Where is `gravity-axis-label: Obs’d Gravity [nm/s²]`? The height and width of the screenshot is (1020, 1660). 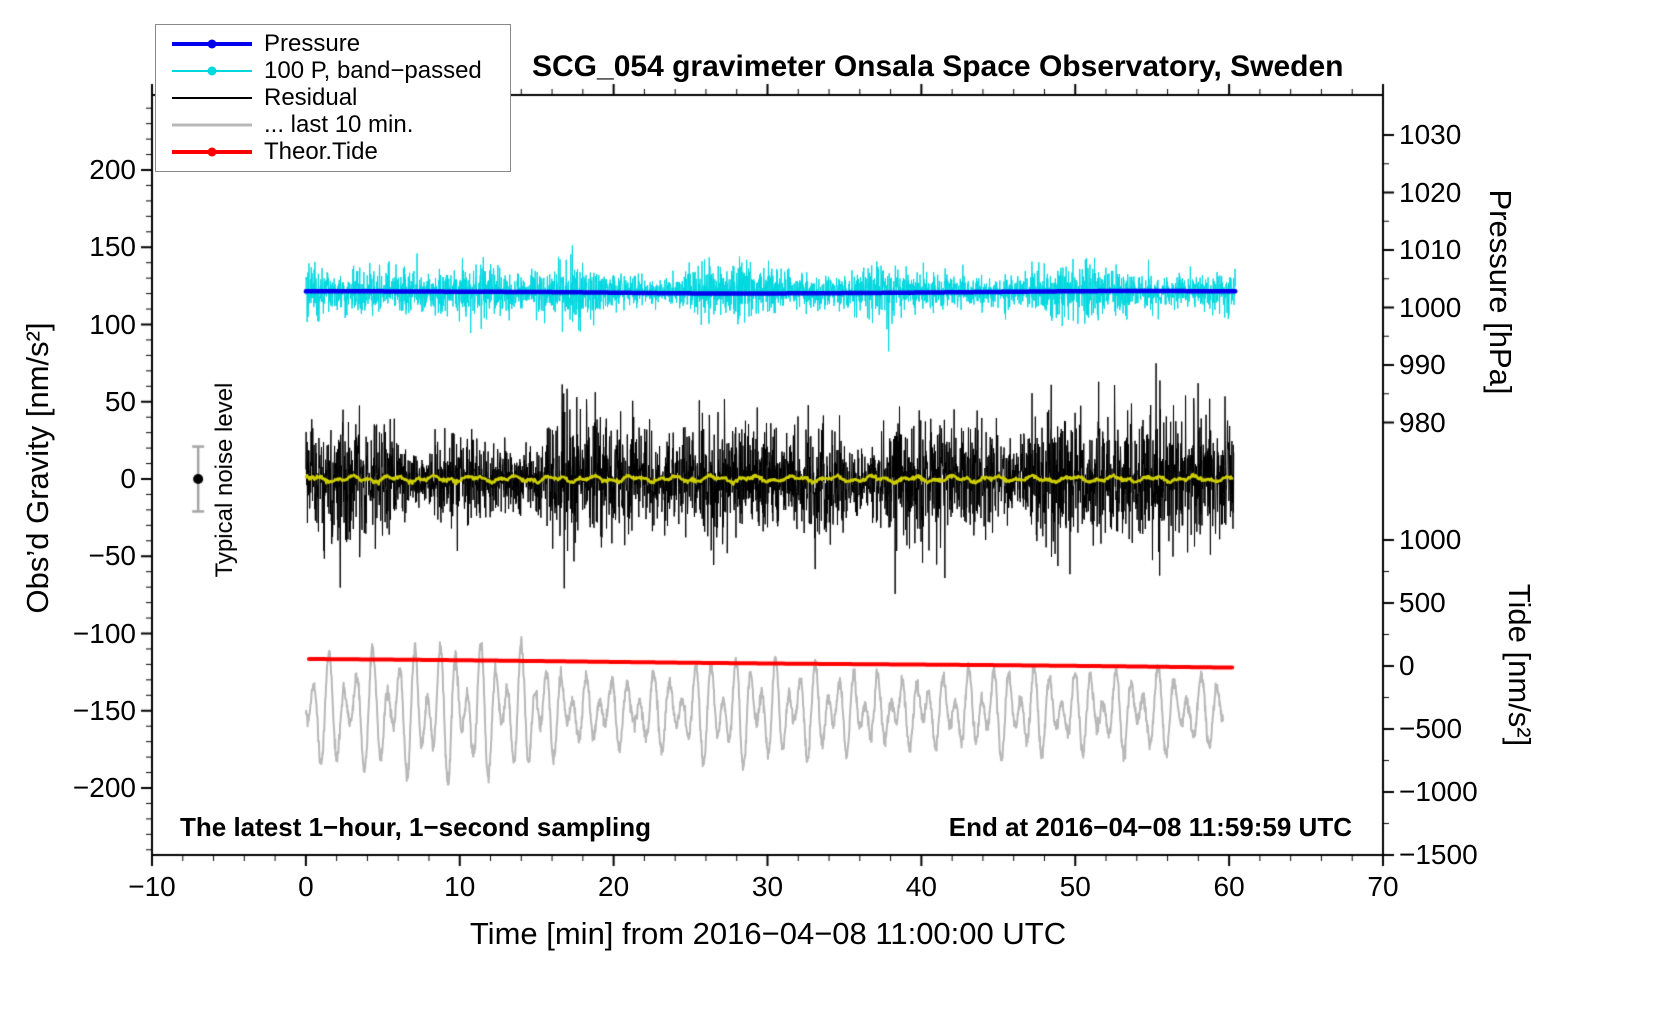
gravity-axis-label: Obs’d Gravity [nm/s²] is located at coordinates (37, 468).